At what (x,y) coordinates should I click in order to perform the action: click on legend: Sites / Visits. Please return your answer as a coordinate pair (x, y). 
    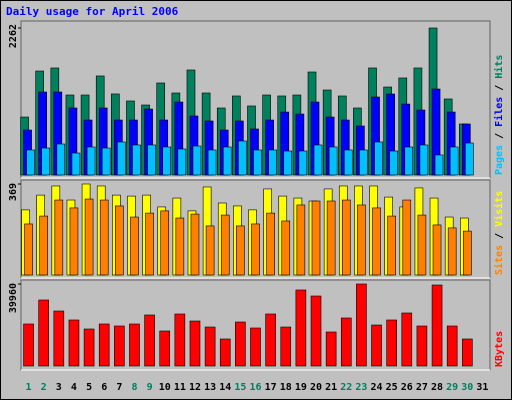
    Looking at the image, I should click on (499, 233).